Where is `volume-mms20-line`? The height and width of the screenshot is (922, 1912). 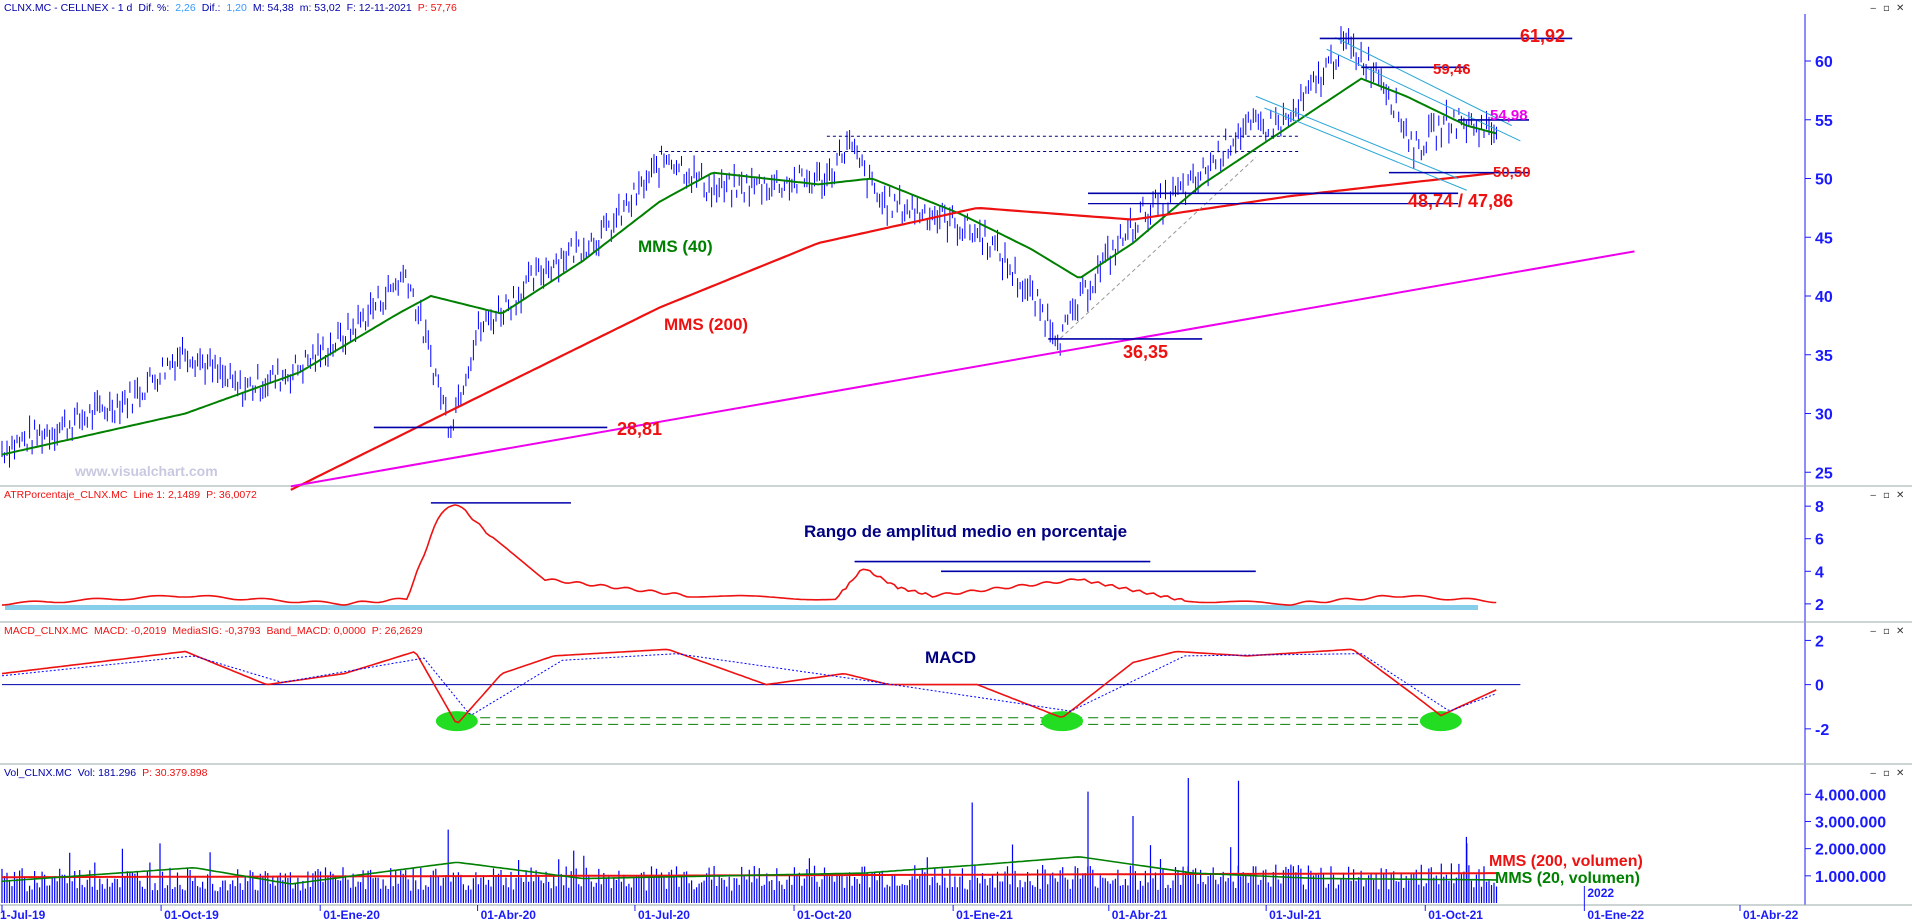 volume-mms20-line is located at coordinates (749, 870).